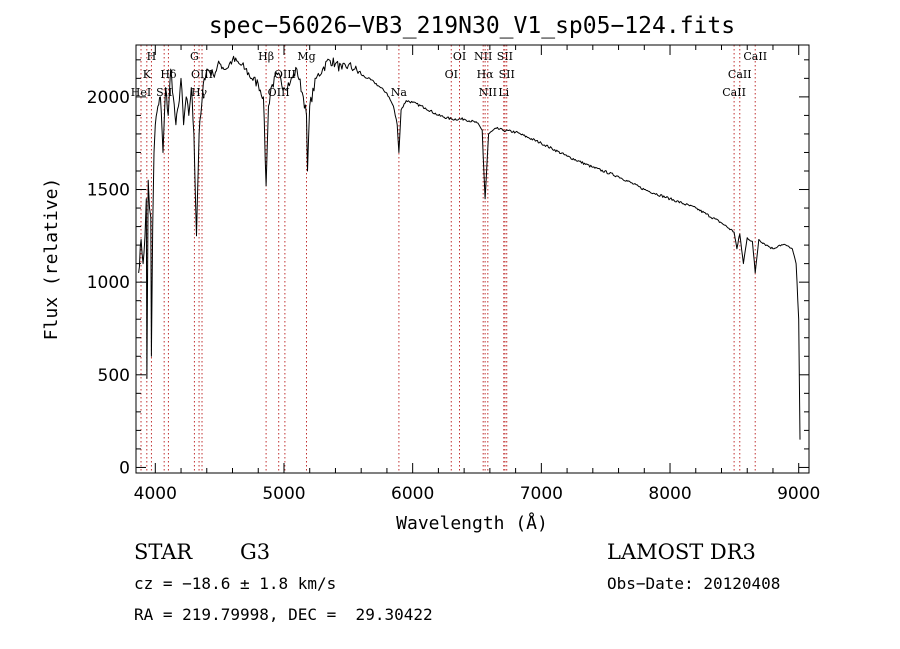 This screenshot has height=649, width=900. What do you see at coordinates (155, 494) in the screenshot?
I see `x-tick-label: 4000` at bounding box center [155, 494].